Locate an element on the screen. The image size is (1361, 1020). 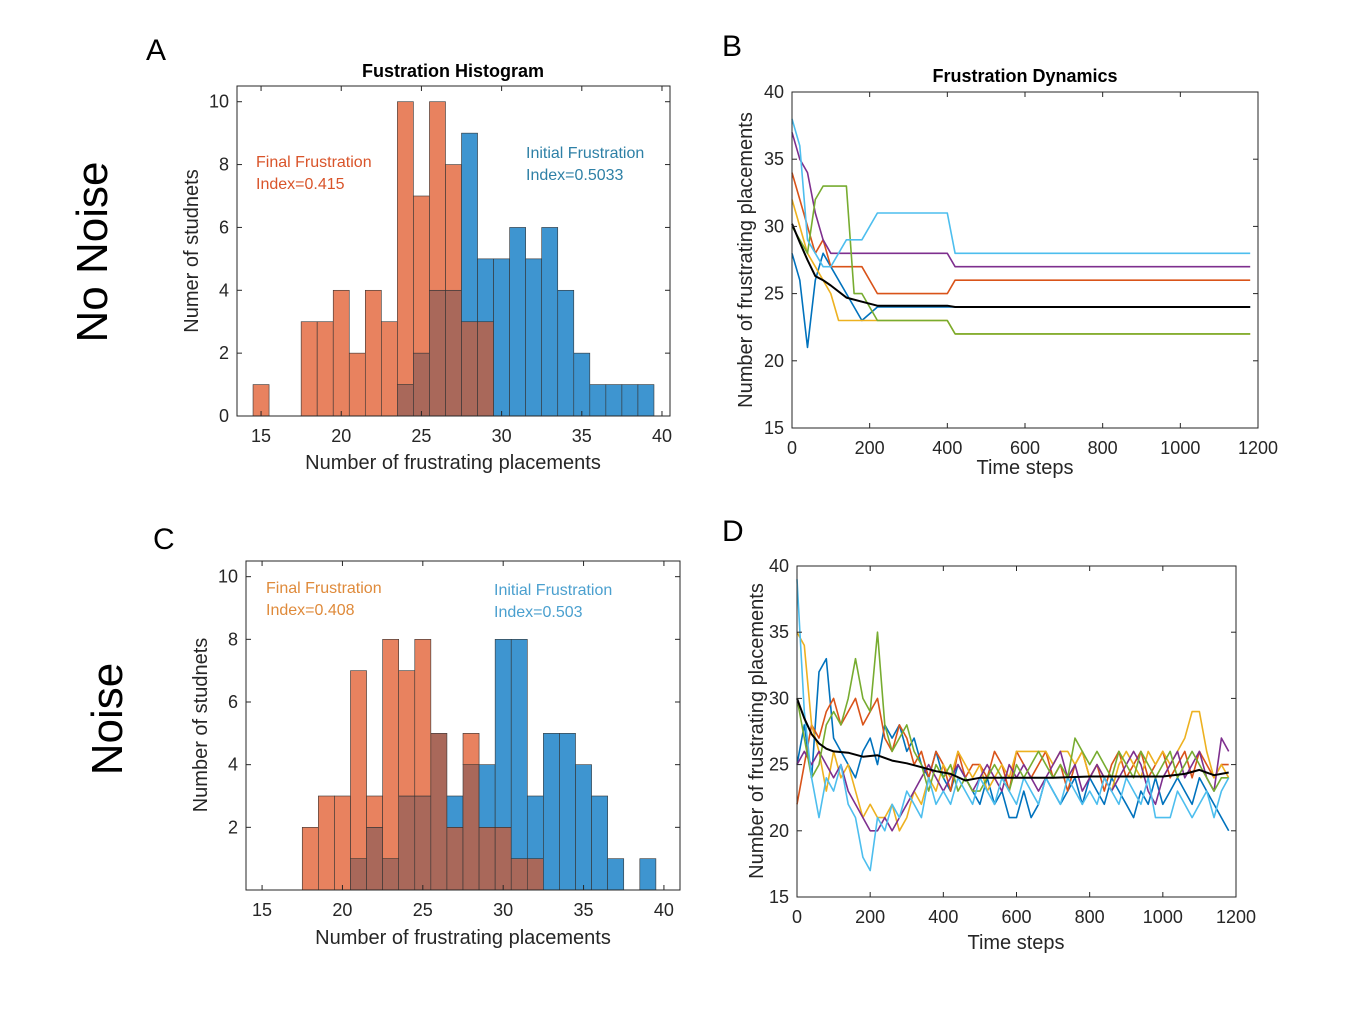
panel-a-final-index: Index=0.415 is located at coordinates (300, 184).